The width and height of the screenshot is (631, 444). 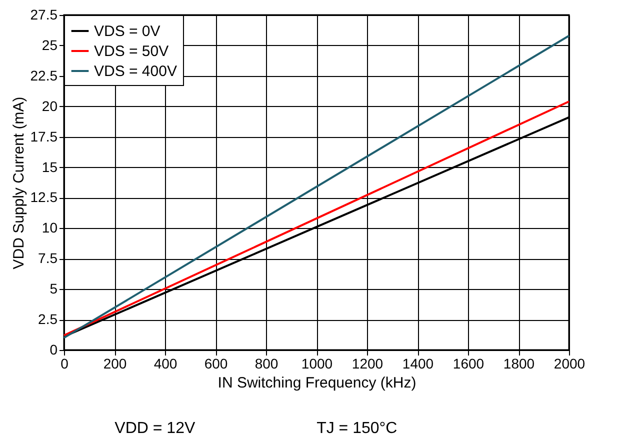 What do you see at coordinates (54, 350) in the screenshot?
I see `y-tick-label: 0` at bounding box center [54, 350].